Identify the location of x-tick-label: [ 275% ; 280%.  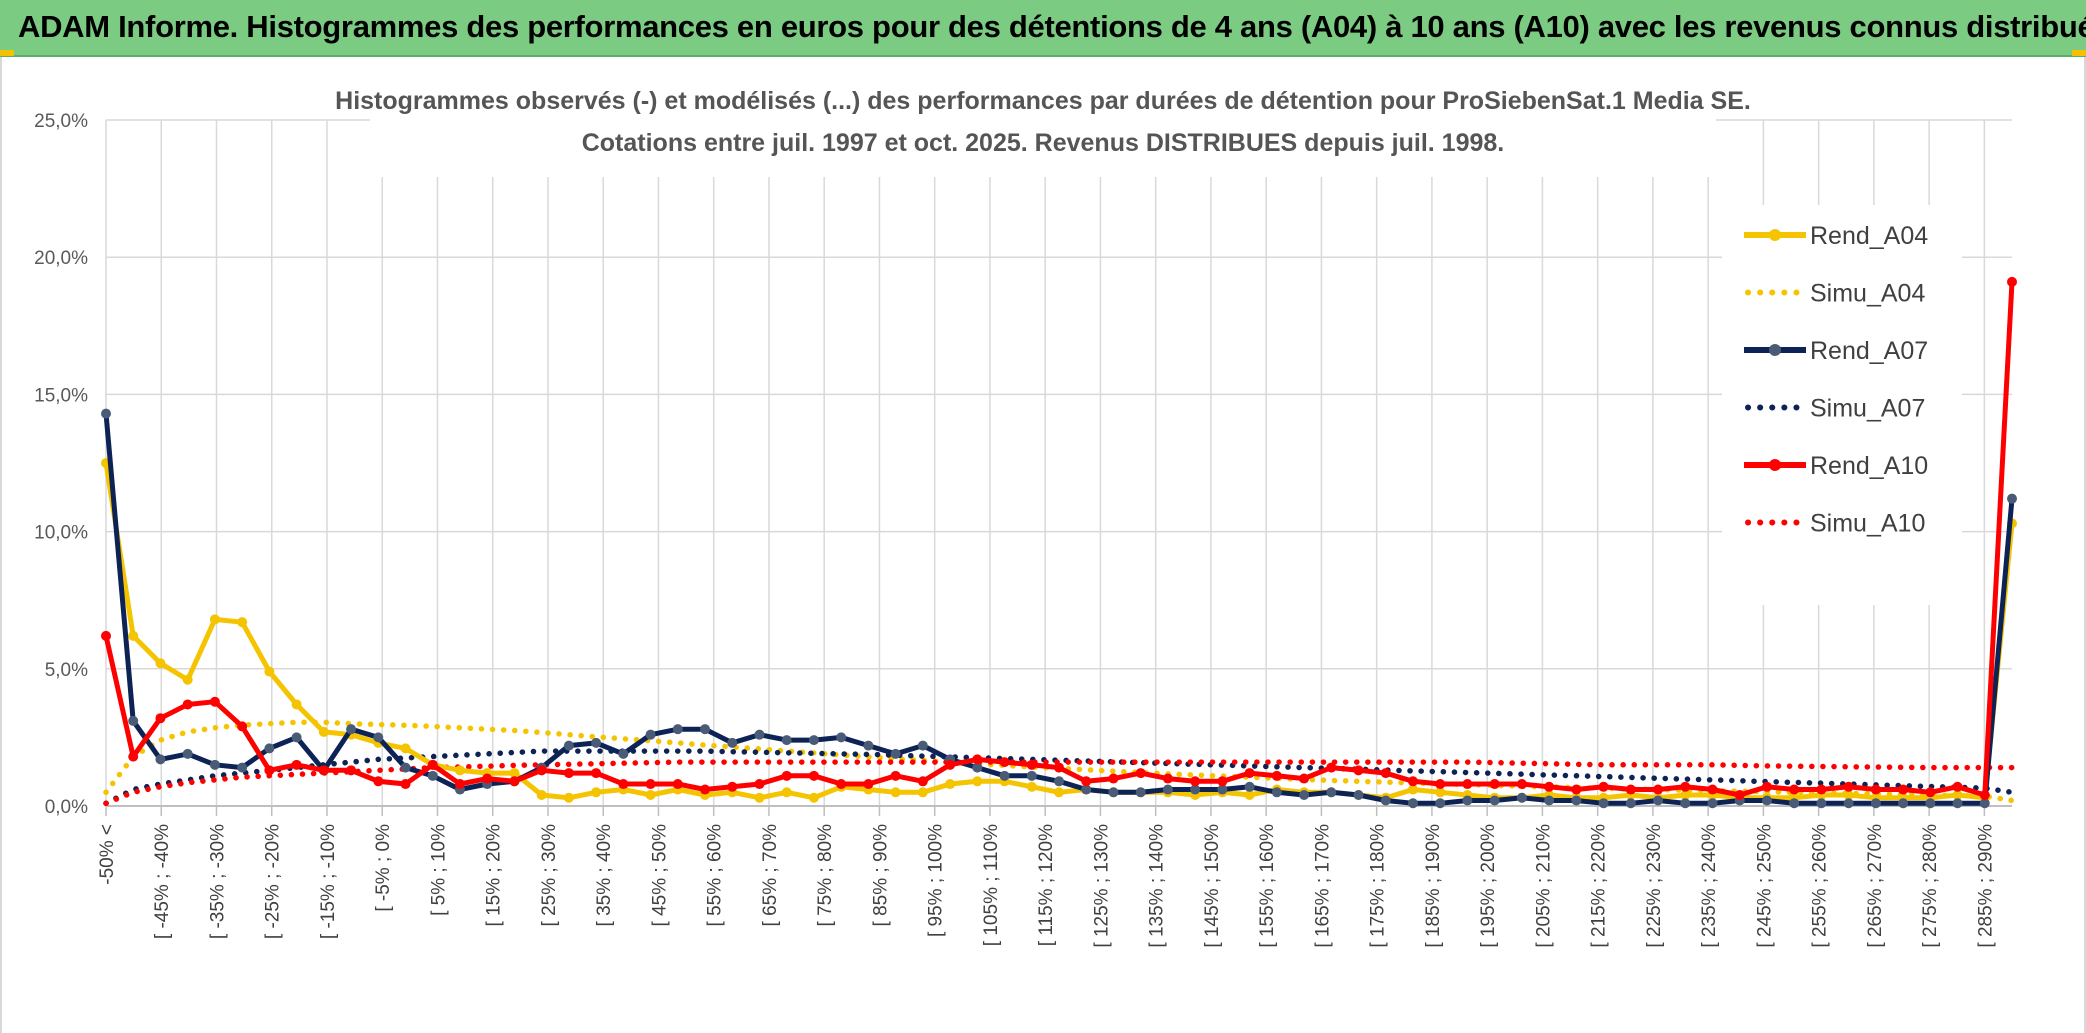
(1930, 886).